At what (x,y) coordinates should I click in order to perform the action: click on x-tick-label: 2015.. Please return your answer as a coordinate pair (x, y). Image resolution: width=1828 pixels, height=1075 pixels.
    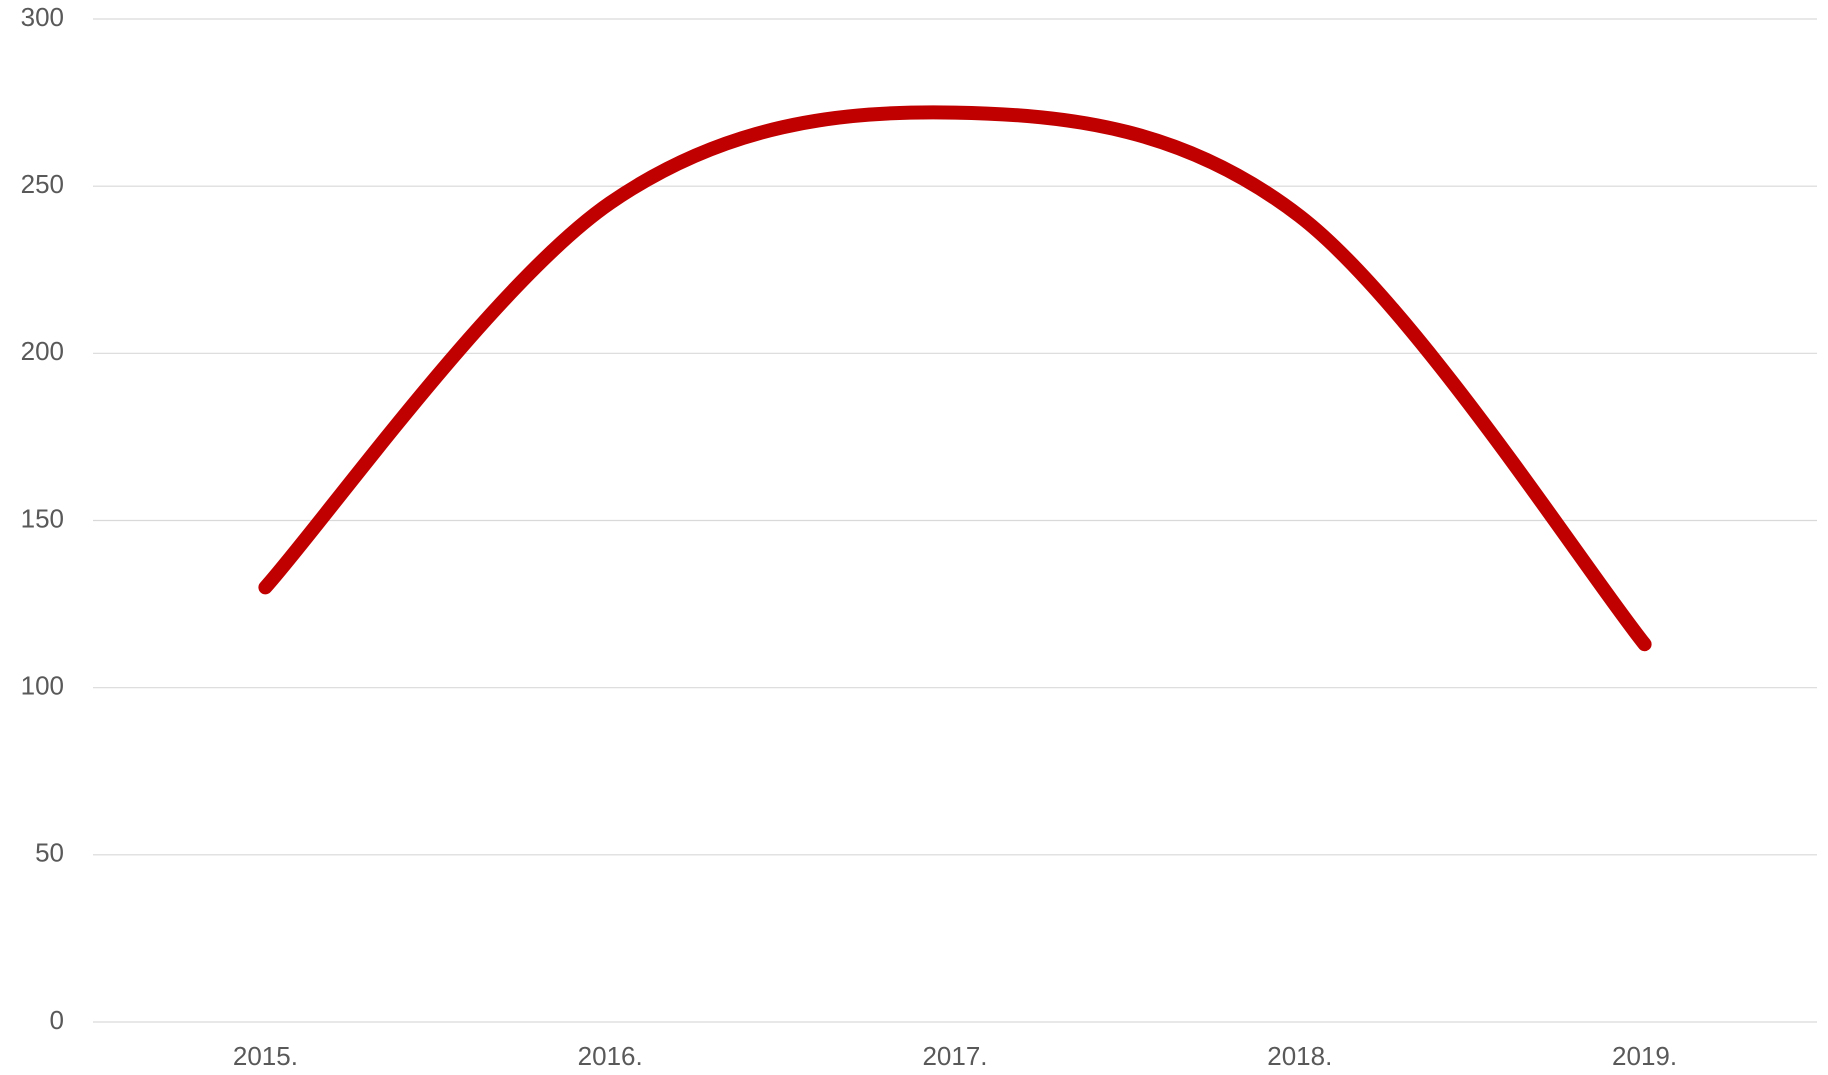
    Looking at the image, I should click on (265, 1056).